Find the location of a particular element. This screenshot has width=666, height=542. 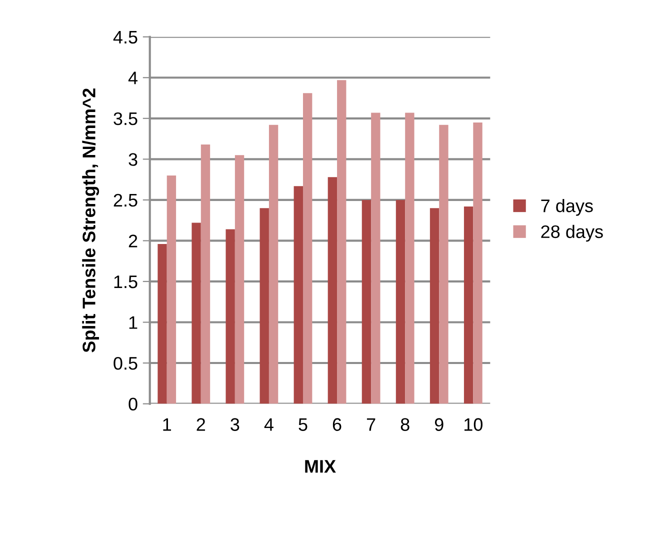

x-tick-label: 4 is located at coordinates (269, 424).